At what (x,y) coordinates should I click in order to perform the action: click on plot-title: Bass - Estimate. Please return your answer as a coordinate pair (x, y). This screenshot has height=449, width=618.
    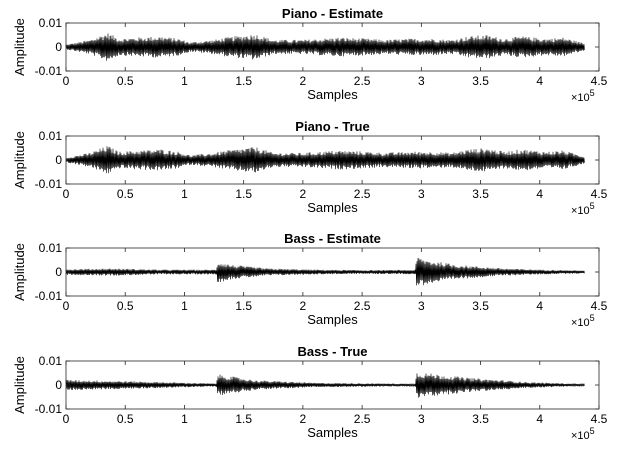
    Looking at the image, I should click on (332, 238).